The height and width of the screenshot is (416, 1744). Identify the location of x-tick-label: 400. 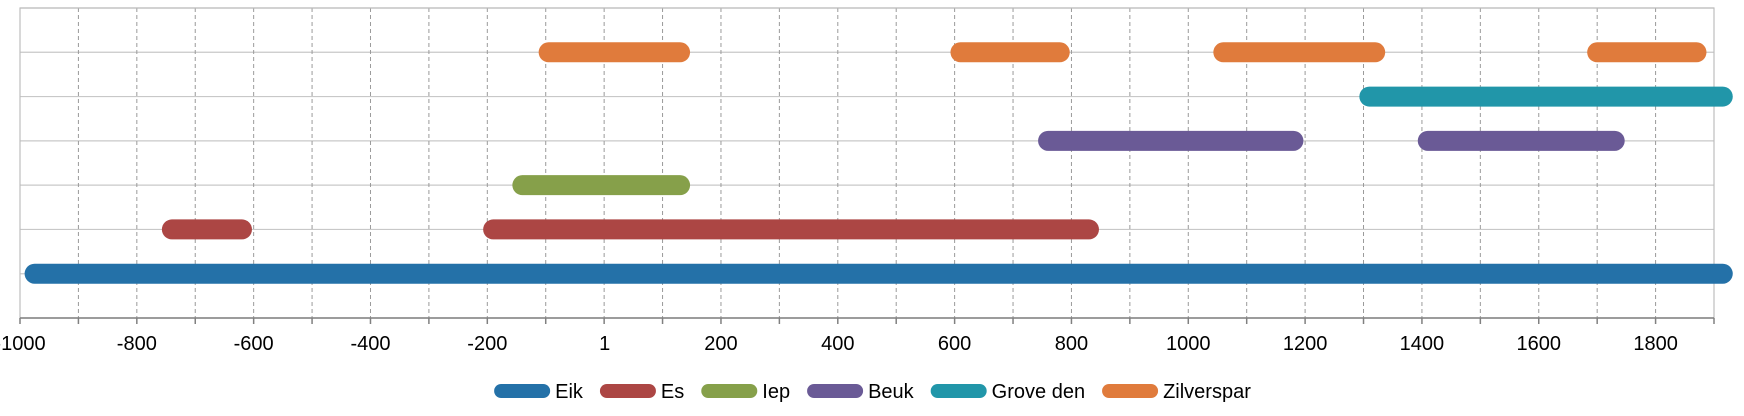
(837, 344).